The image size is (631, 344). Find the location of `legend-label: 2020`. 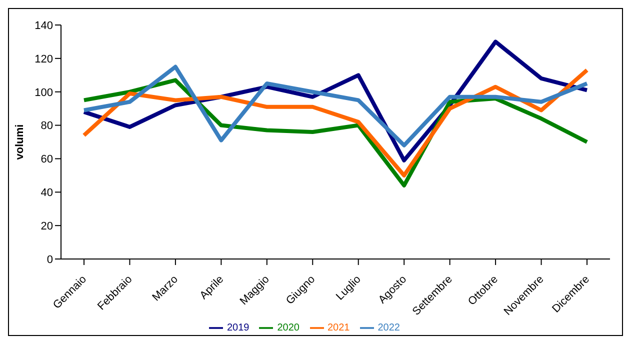

legend-label: 2020 is located at coordinates (288, 328).